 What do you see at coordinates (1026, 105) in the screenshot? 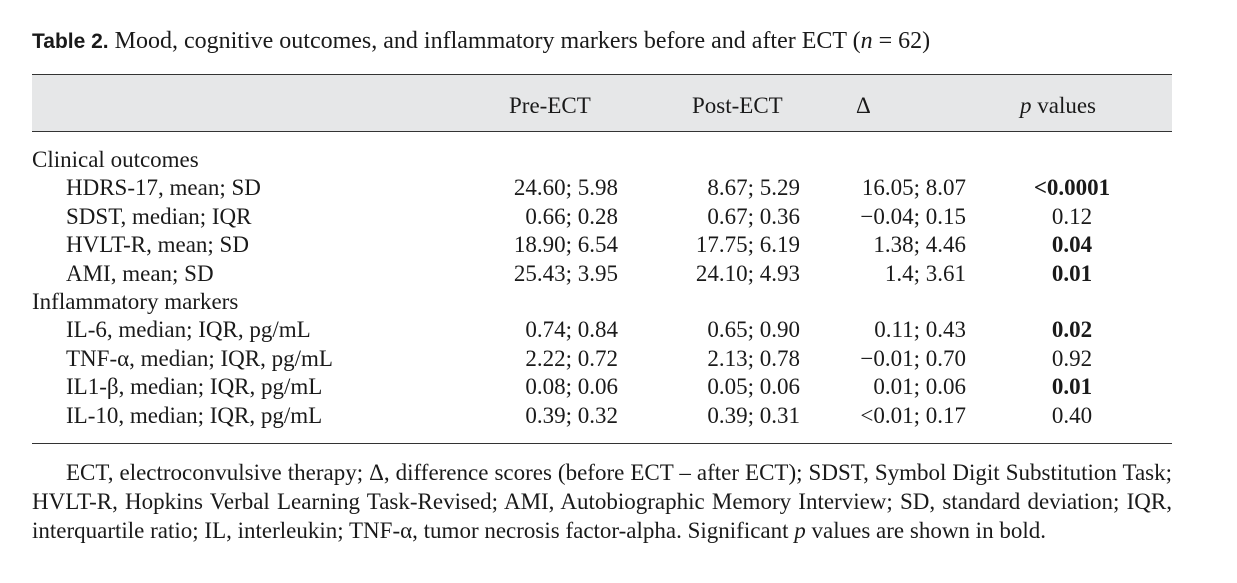
I see `header-p-symbol: p` at bounding box center [1026, 105].